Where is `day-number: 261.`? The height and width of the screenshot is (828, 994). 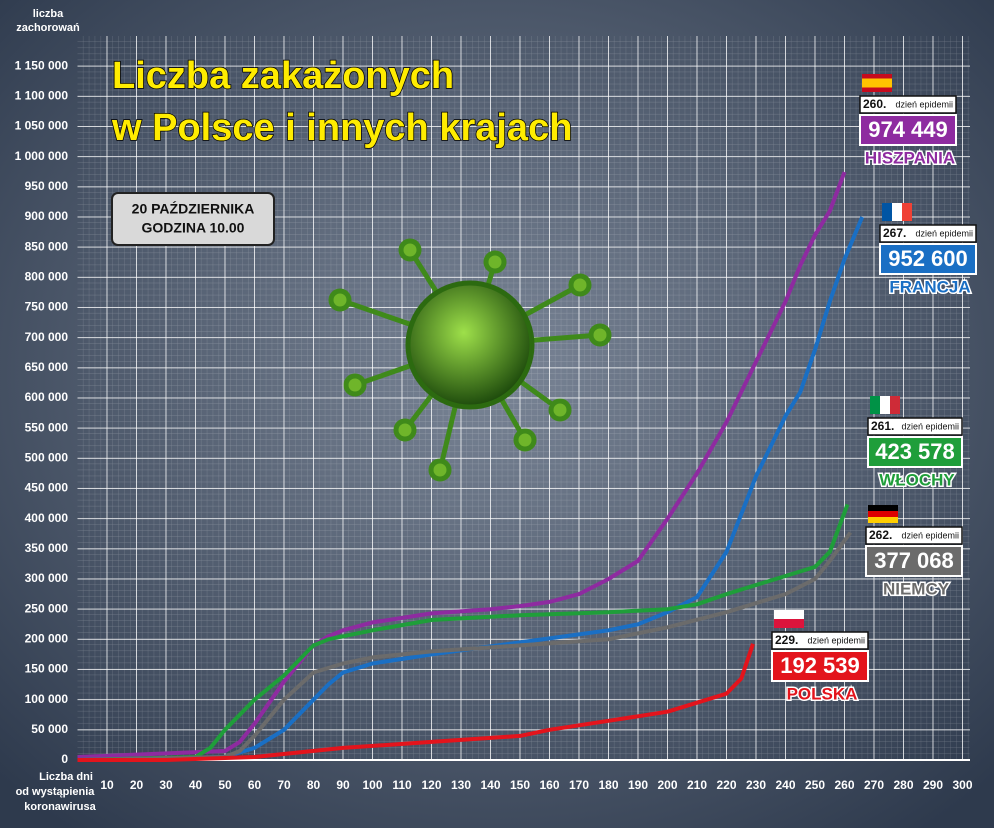 day-number: 261. is located at coordinates (882, 426).